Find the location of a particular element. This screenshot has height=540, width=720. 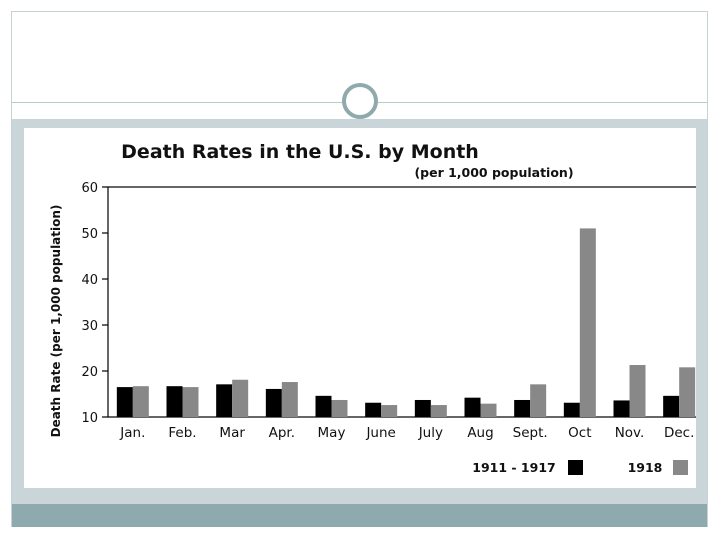

legend-swatch-1911-1917 is located at coordinates (575, 467).